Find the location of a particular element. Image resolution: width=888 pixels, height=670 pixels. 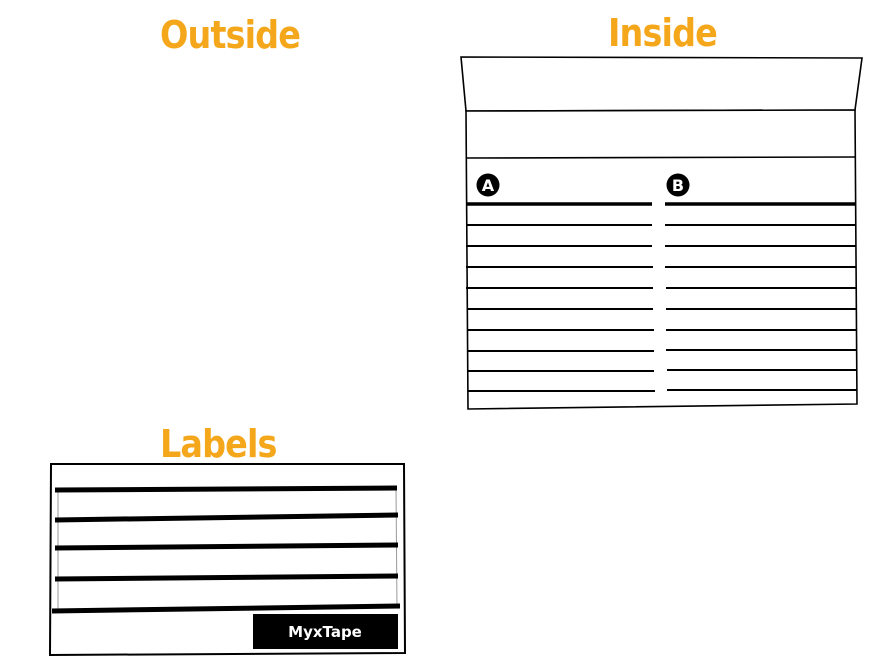

jcard-flap is located at coordinates (661, 84).